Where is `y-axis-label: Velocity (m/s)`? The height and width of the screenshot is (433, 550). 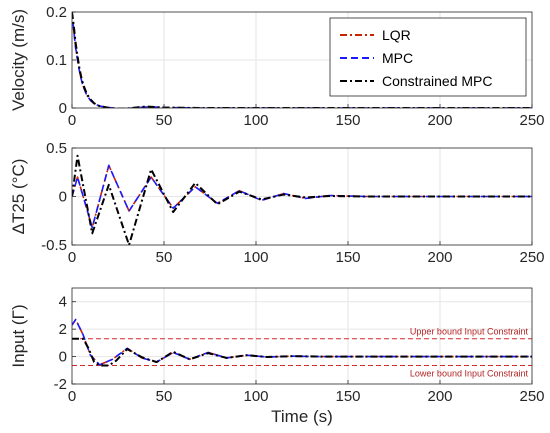
y-axis-label: Velocity (m/s) is located at coordinates (18, 60).